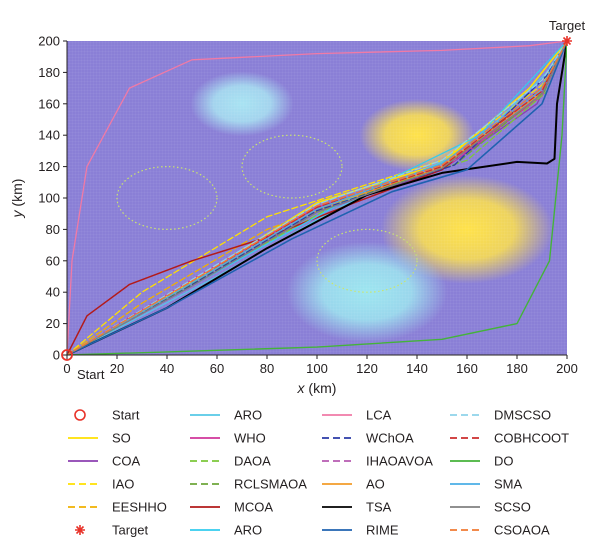  What do you see at coordinates (49, 41) in the screenshot?
I see `y-tick-label: 200` at bounding box center [49, 41].